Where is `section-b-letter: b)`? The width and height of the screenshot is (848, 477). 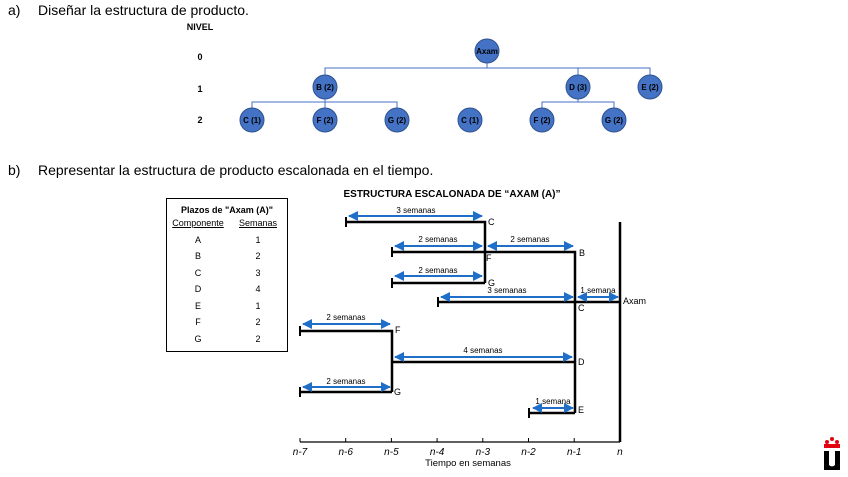
section-b-letter: b) is located at coordinates (14, 170).